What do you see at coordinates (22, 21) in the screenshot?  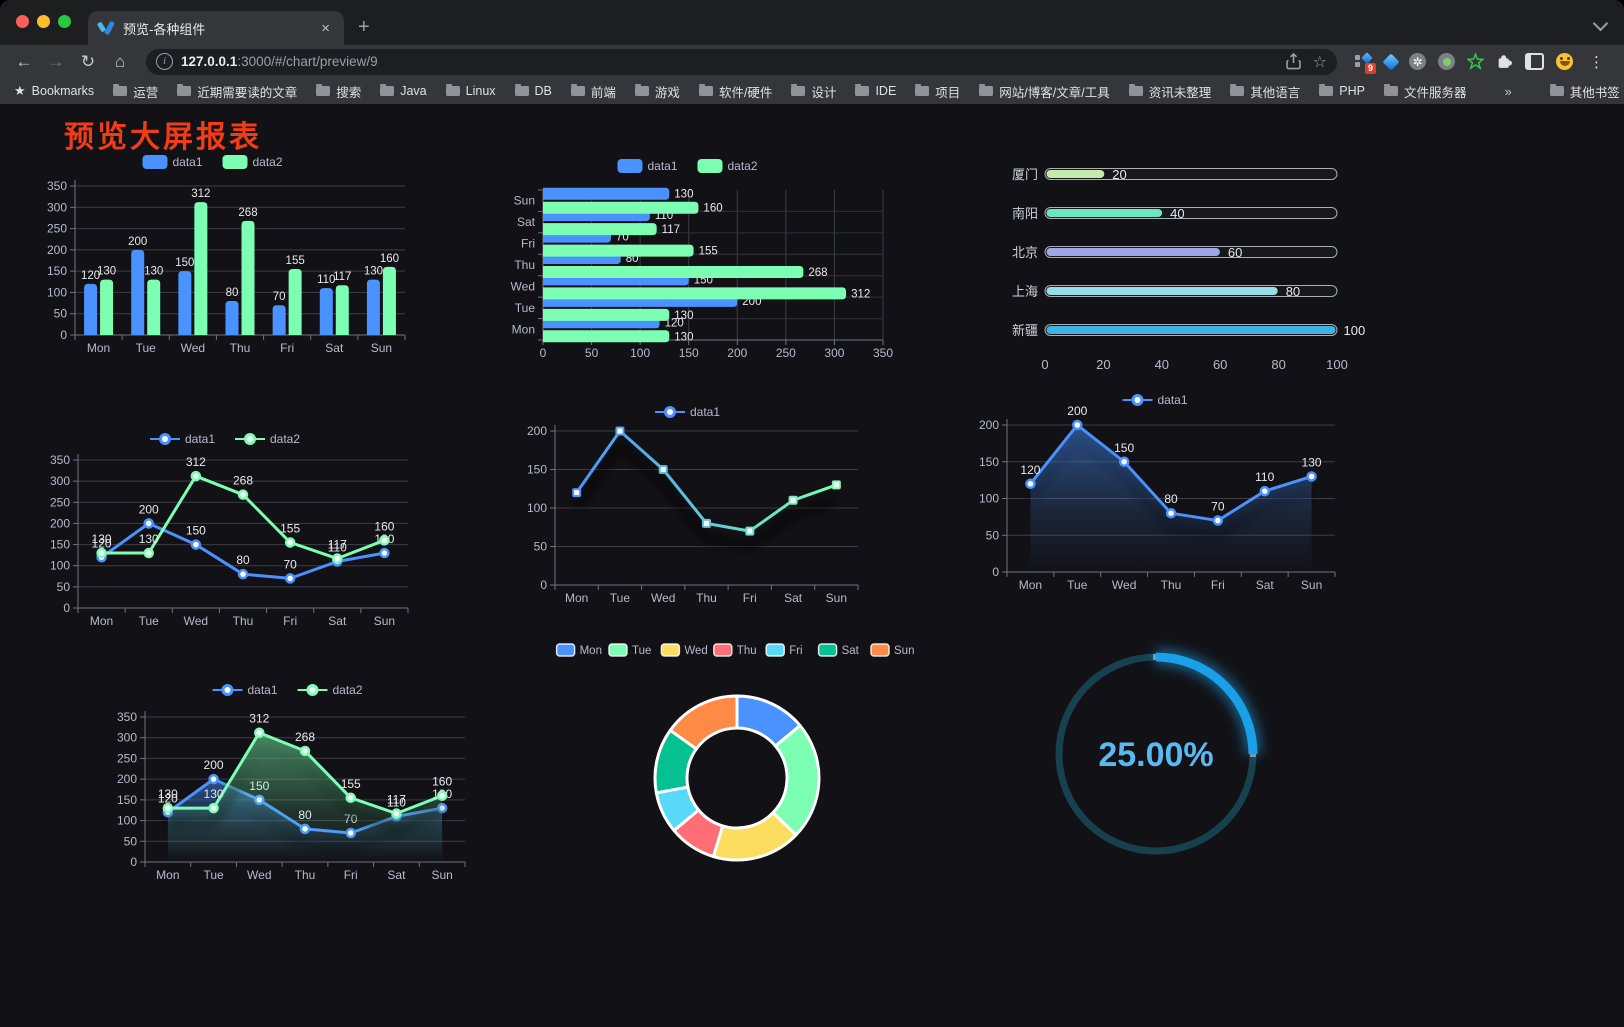 I see `close-window-button` at bounding box center [22, 21].